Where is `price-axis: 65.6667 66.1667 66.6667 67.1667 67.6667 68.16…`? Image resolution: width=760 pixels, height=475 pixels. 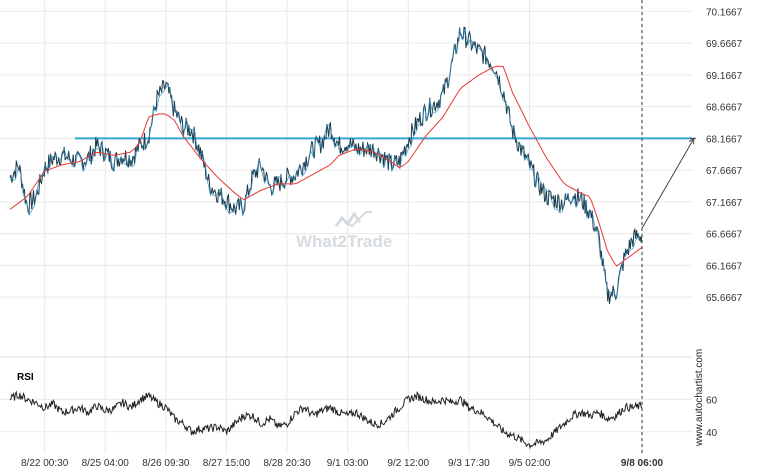
price-axis: 65.6667 66.1667 66.6667 67.1667 67.6667 68.16… is located at coordinates (724, 155).